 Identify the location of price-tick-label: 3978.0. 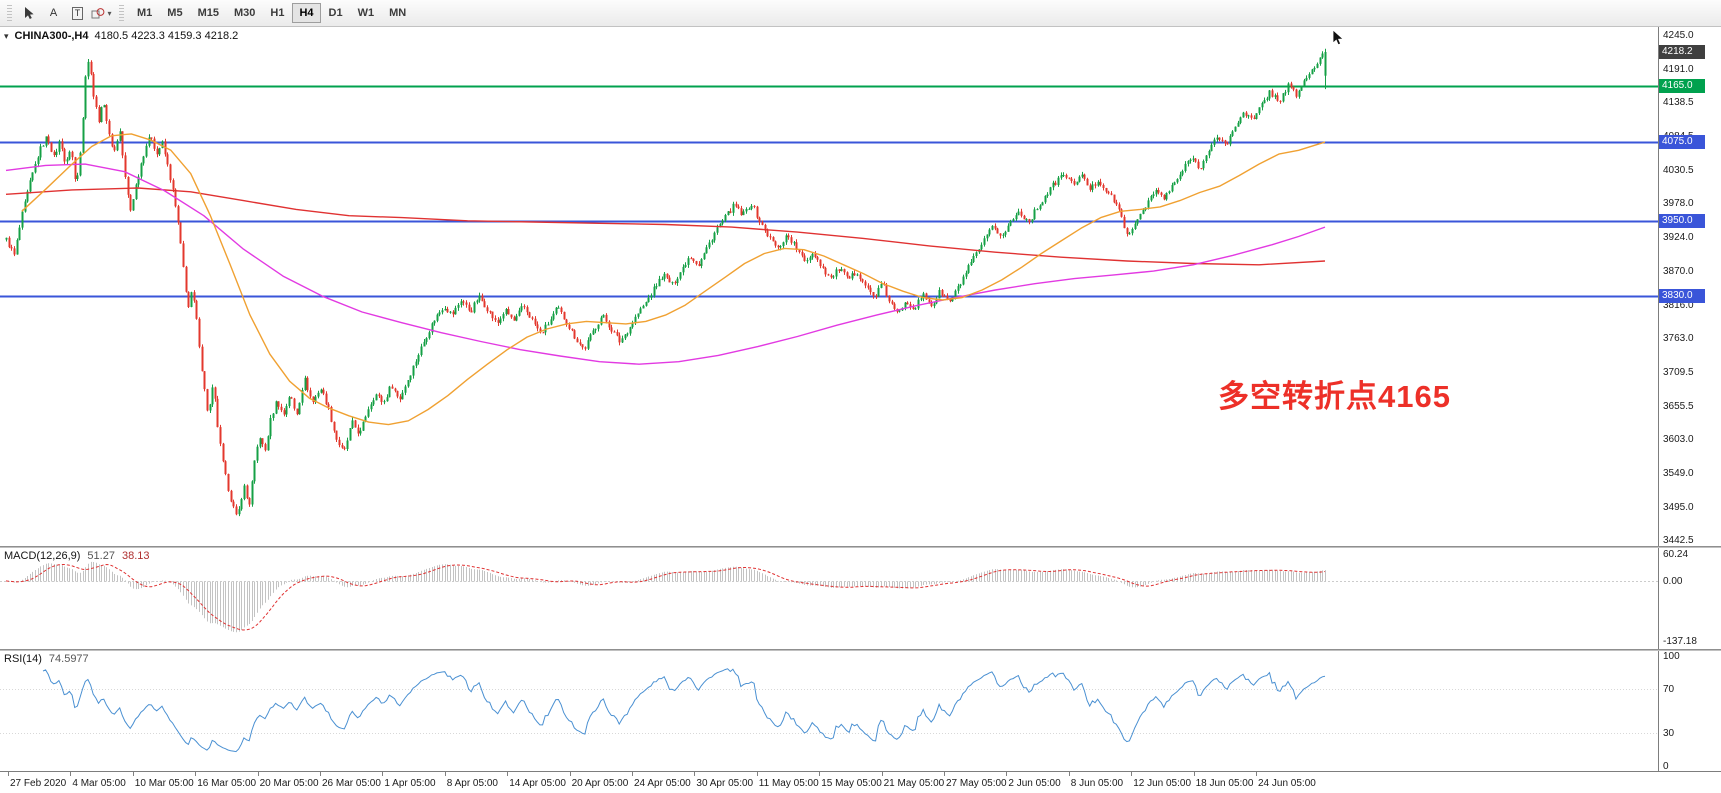
(1678, 204).